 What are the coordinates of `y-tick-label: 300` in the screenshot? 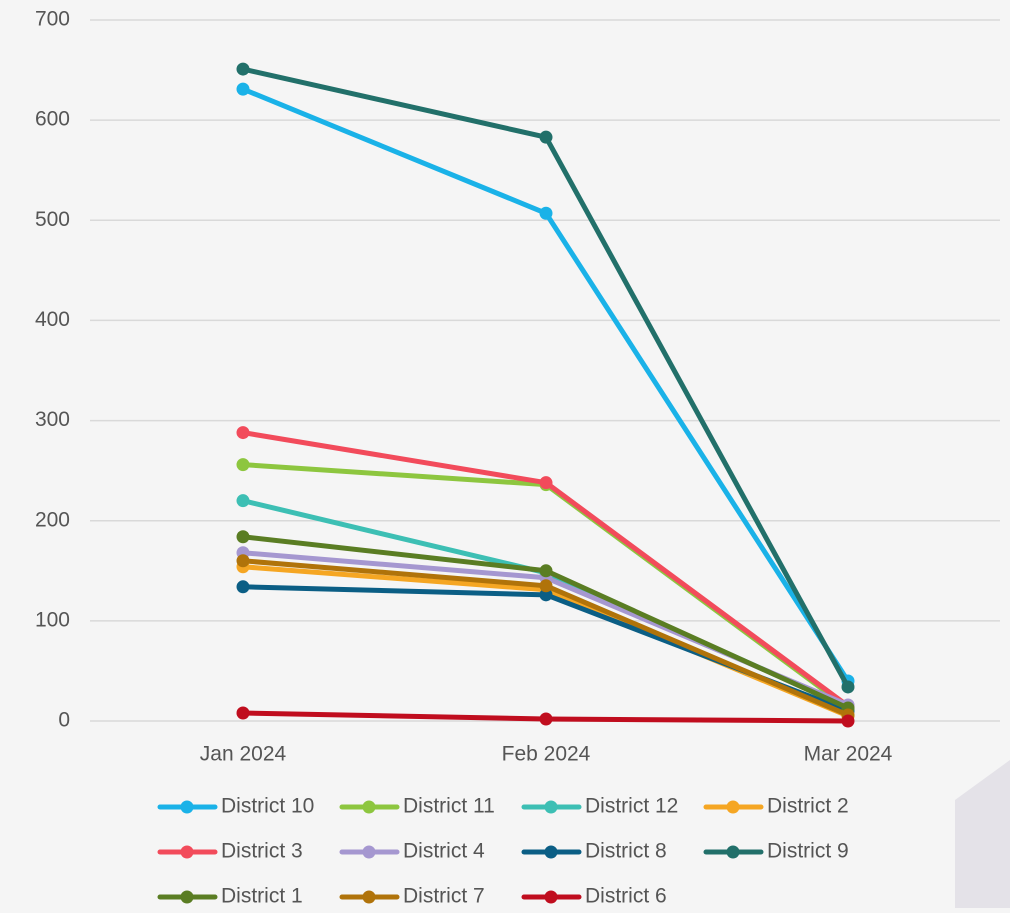 It's located at (52, 419).